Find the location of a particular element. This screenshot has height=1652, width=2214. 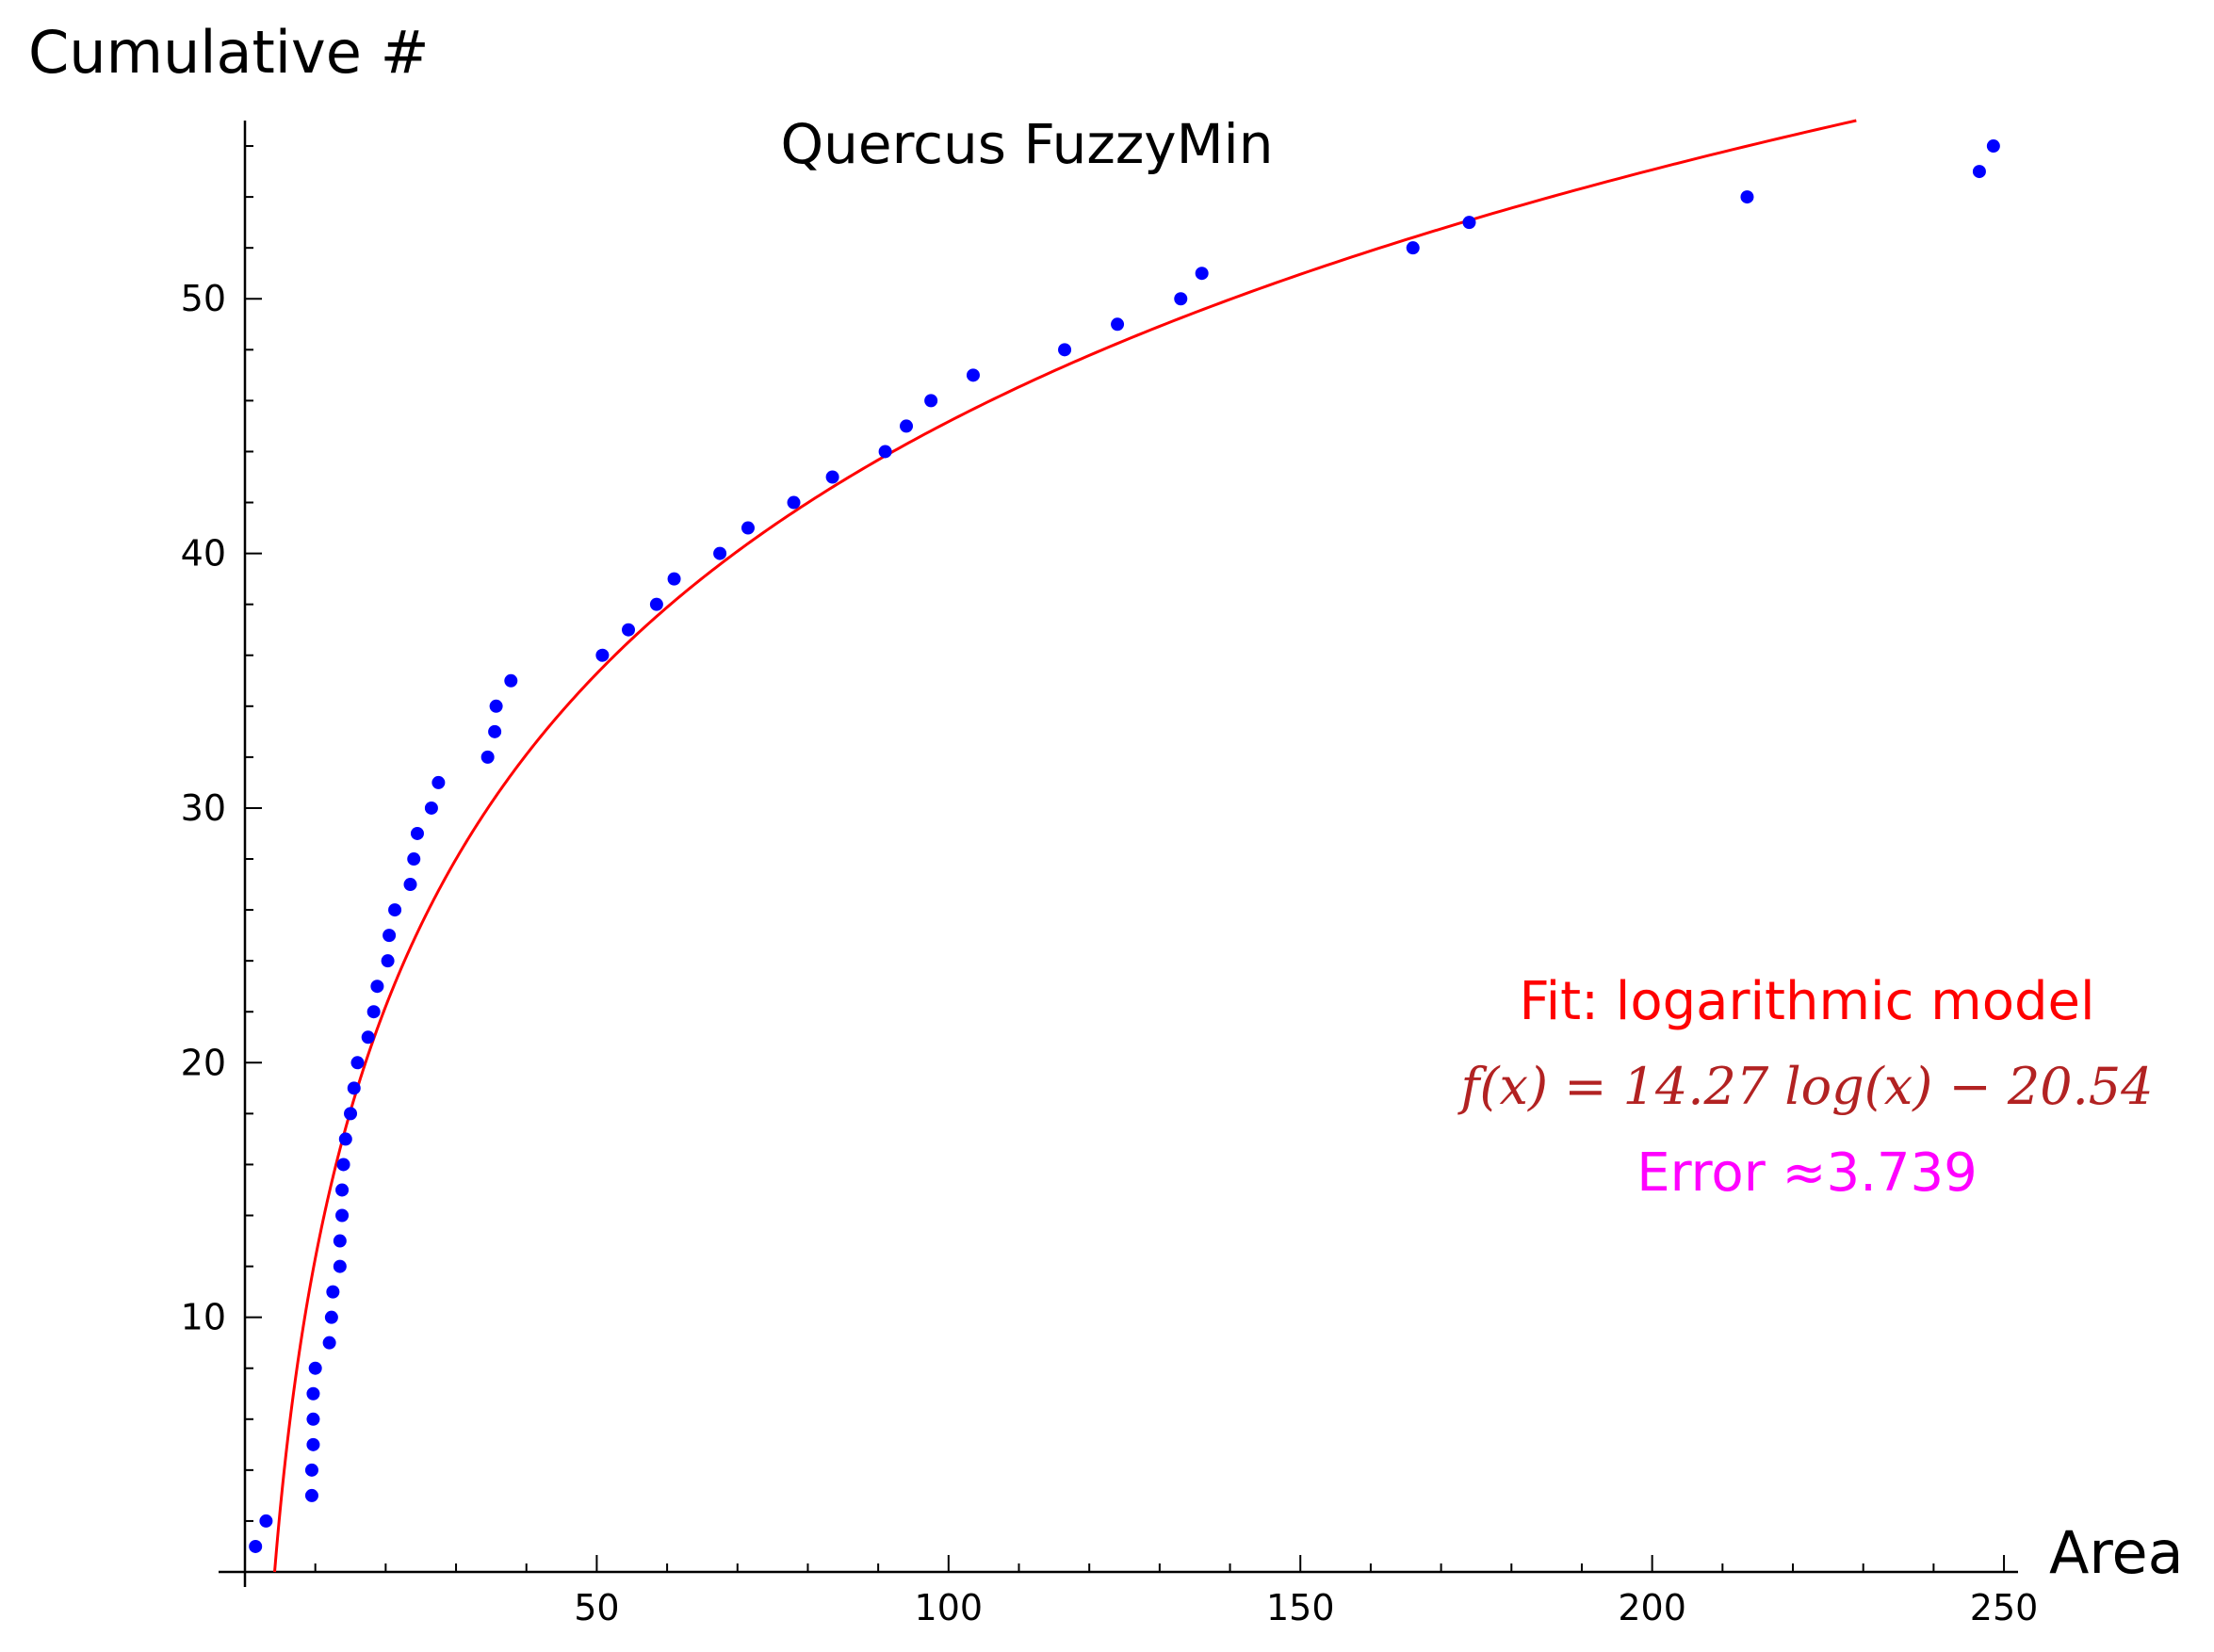

y-tick-label: 40 is located at coordinates (203, 554).